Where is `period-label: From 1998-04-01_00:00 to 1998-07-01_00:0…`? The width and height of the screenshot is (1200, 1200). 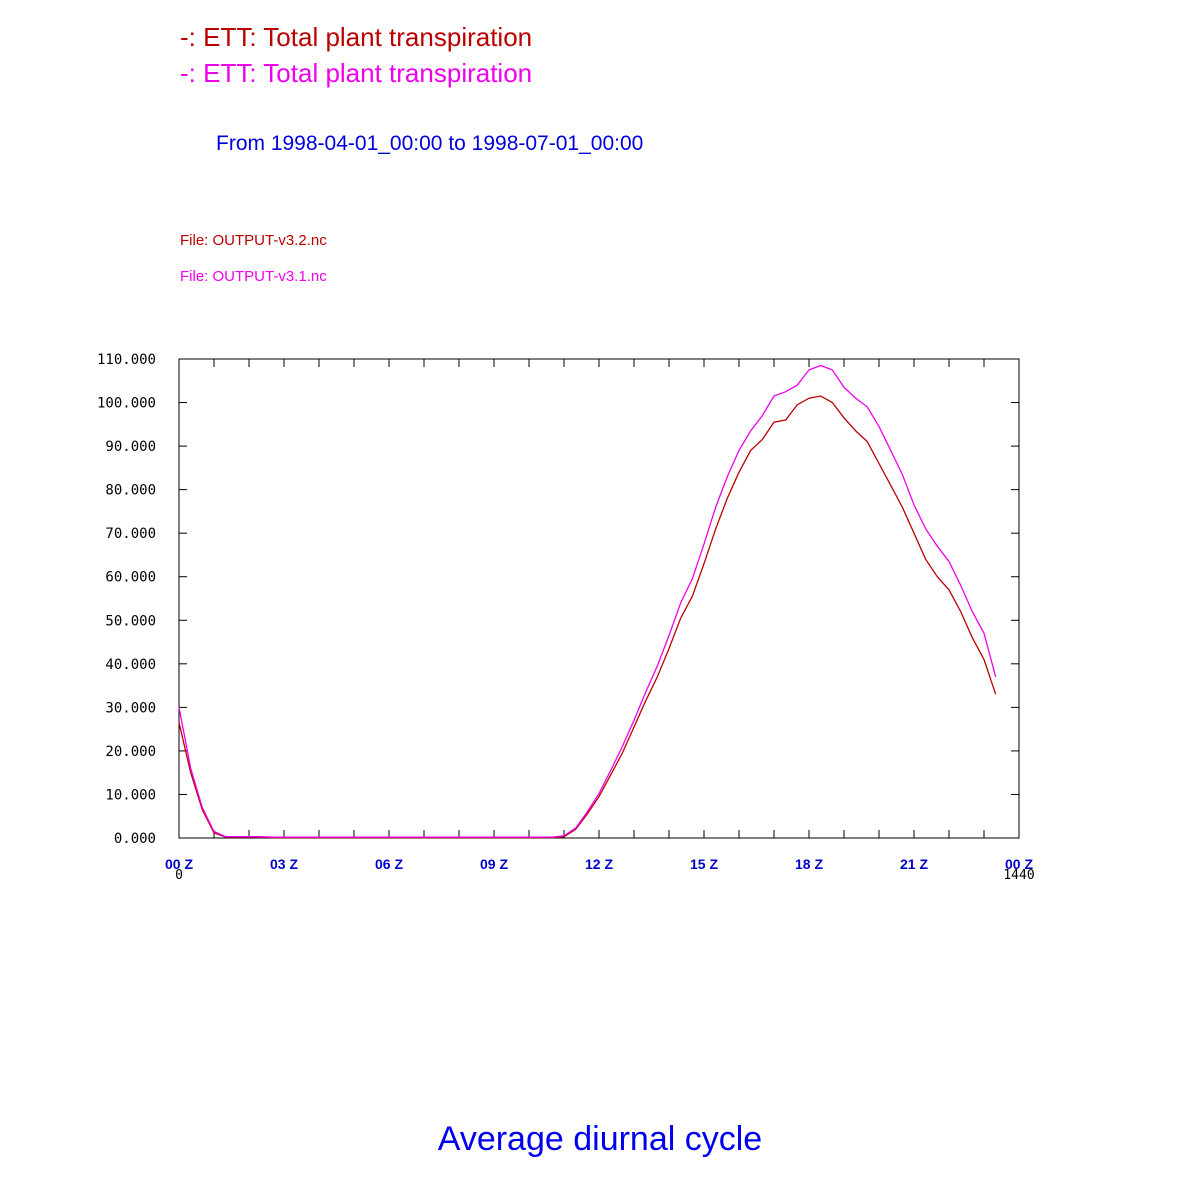 period-label: From 1998-04-01_00:00 to 1998-07-01_00:0… is located at coordinates (430, 143).